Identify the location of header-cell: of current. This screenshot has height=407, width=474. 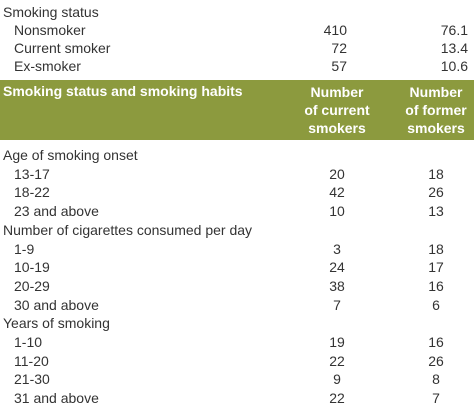
(337, 110).